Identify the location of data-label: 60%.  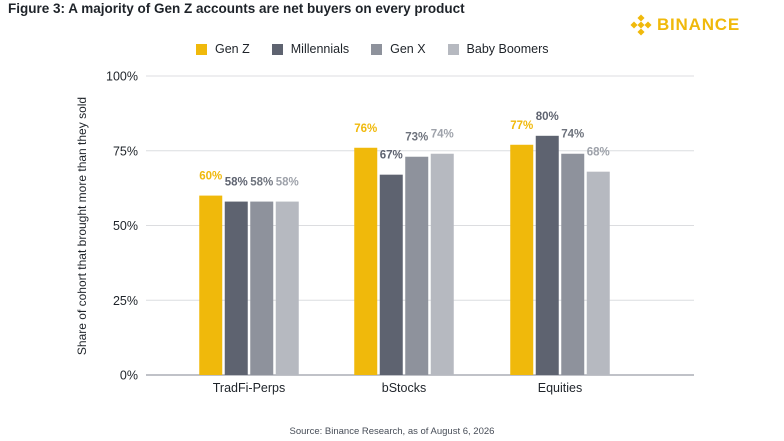
(210, 177).